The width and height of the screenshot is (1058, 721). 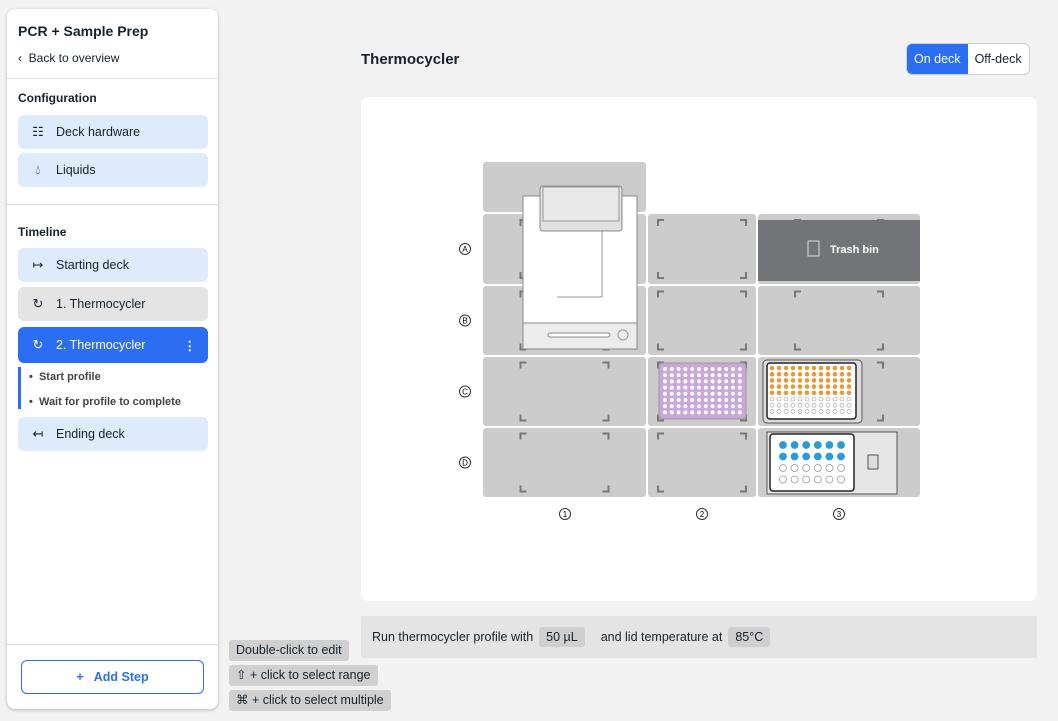 I want to click on protocol-title: PCR + Sample Prep, so click(x=83, y=31).